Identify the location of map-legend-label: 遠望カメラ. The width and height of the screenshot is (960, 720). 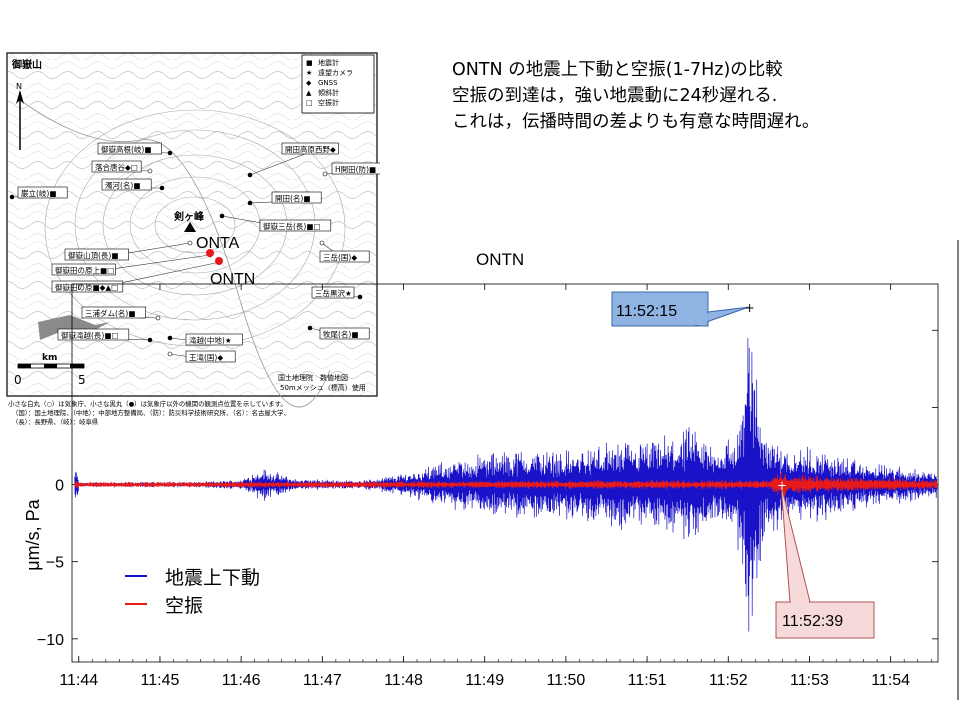
(335, 72).